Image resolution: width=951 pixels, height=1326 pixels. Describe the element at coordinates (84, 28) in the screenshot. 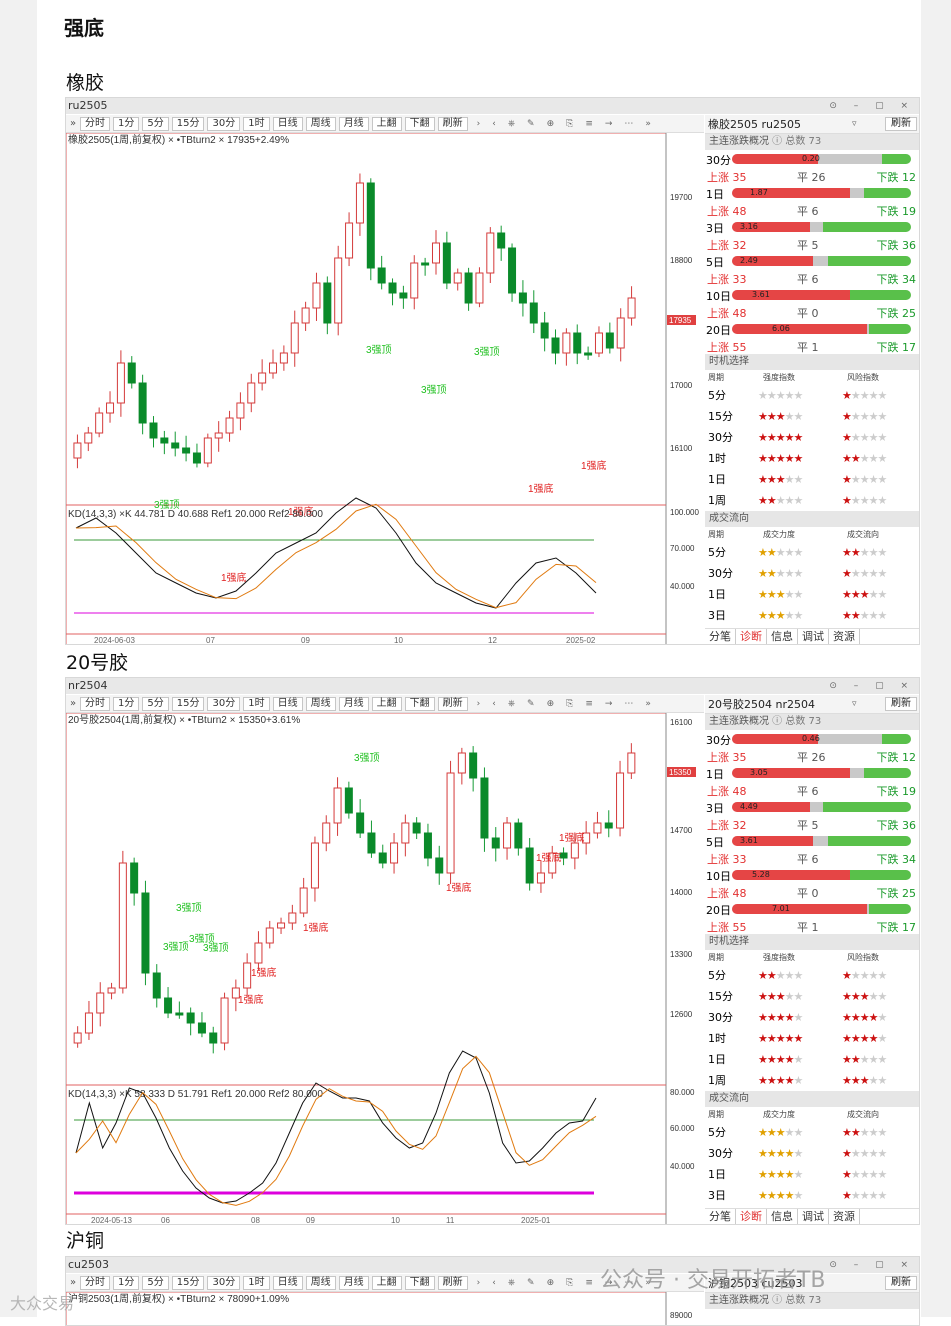

I see `page-title: 强底` at that location.